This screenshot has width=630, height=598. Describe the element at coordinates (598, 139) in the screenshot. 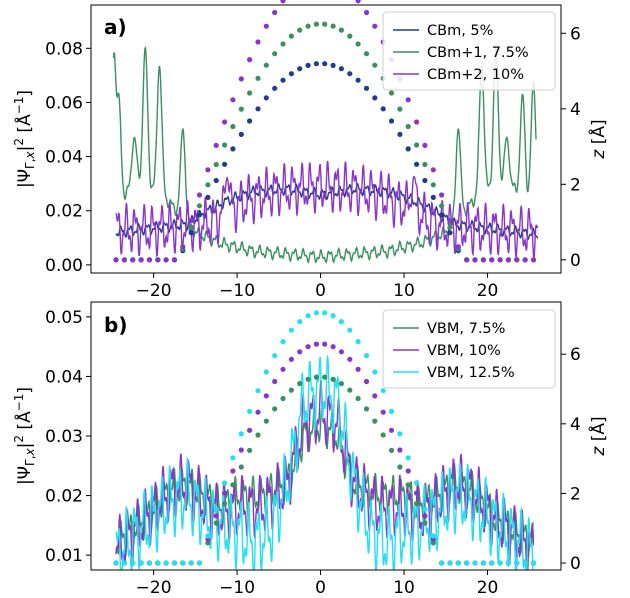

I see `panel-a-y2label: z [Å]` at that location.